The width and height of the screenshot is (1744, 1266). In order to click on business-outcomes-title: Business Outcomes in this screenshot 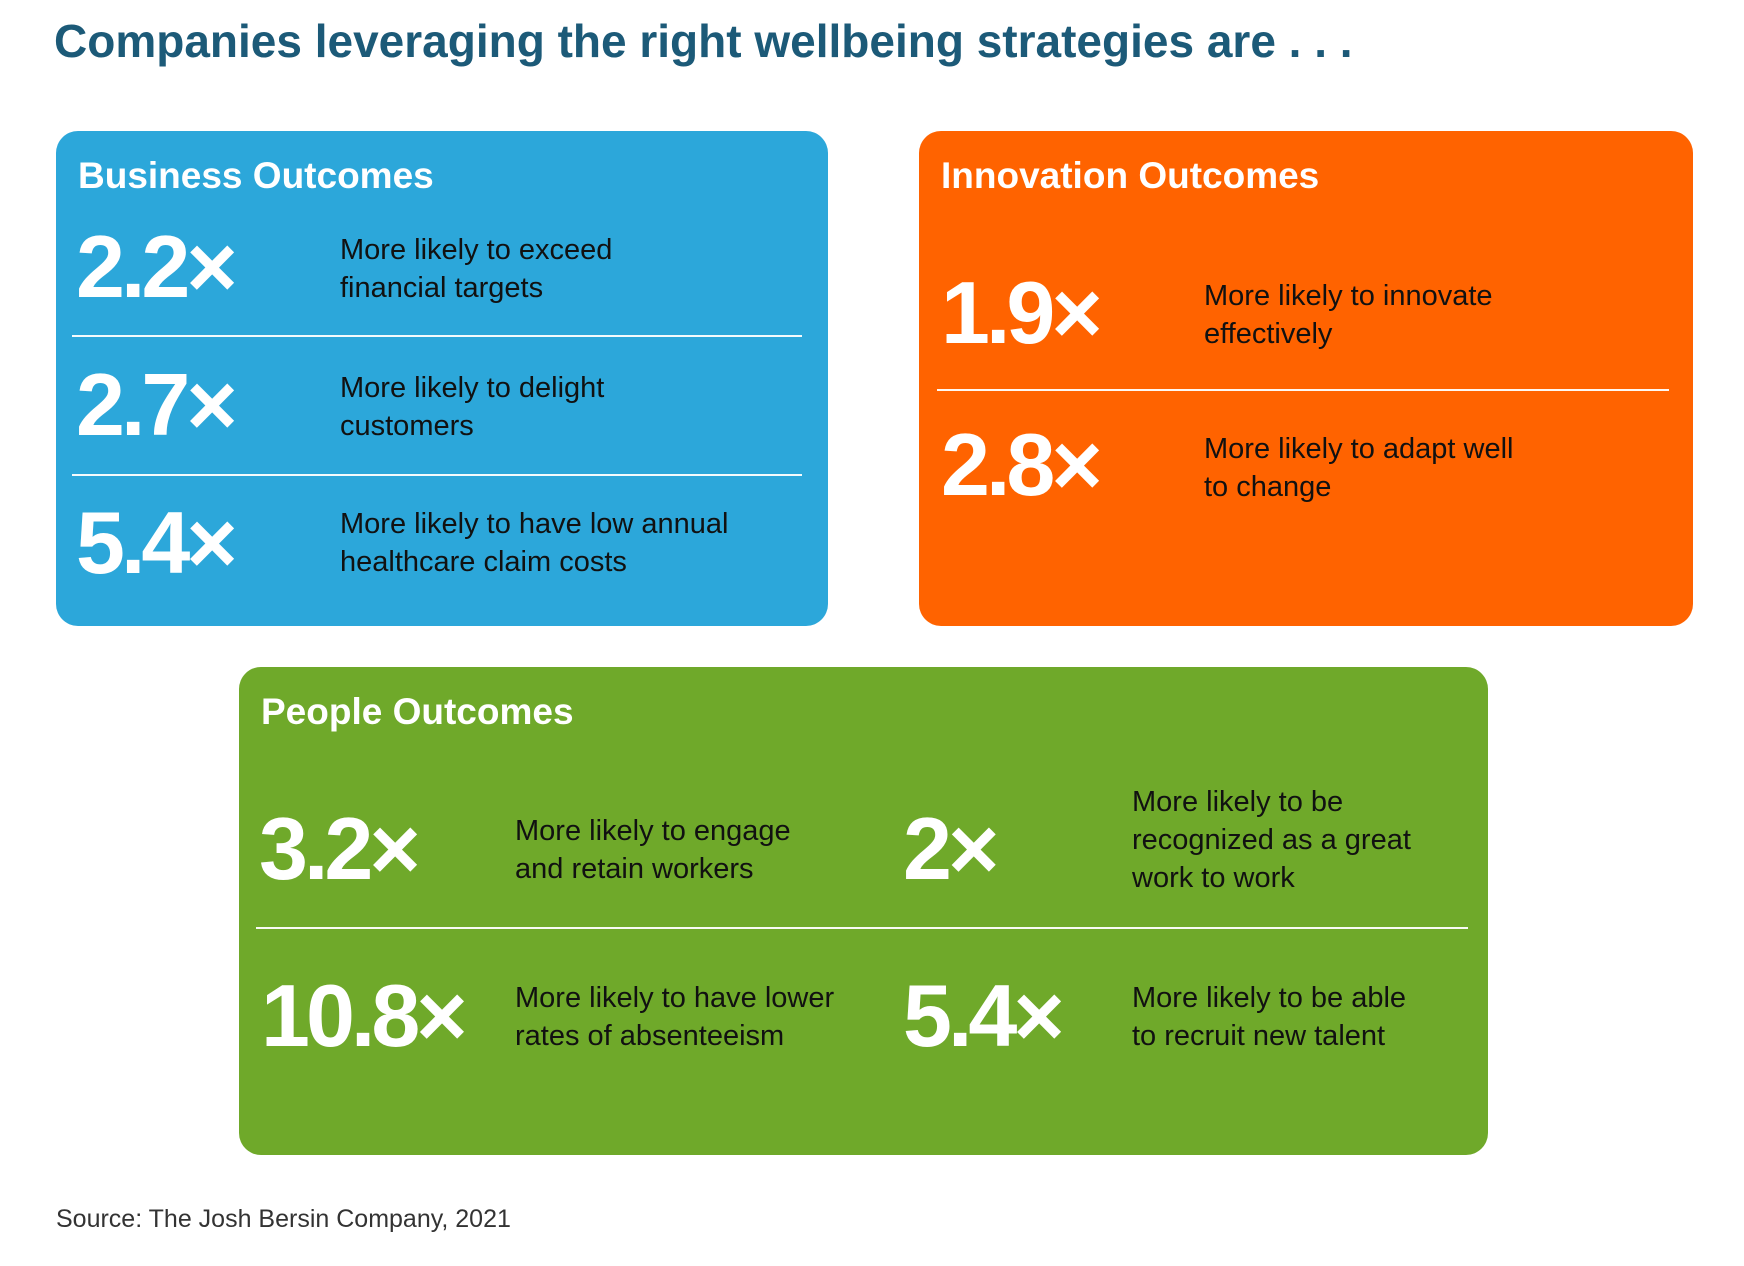, I will do `click(256, 175)`.